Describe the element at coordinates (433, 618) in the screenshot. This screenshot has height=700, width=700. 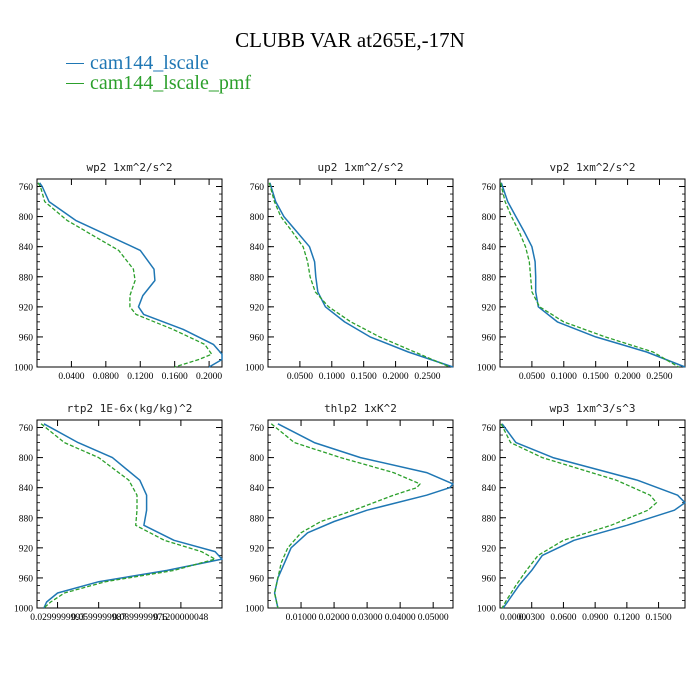
I see `x-tick-label: 0.05000` at that location.